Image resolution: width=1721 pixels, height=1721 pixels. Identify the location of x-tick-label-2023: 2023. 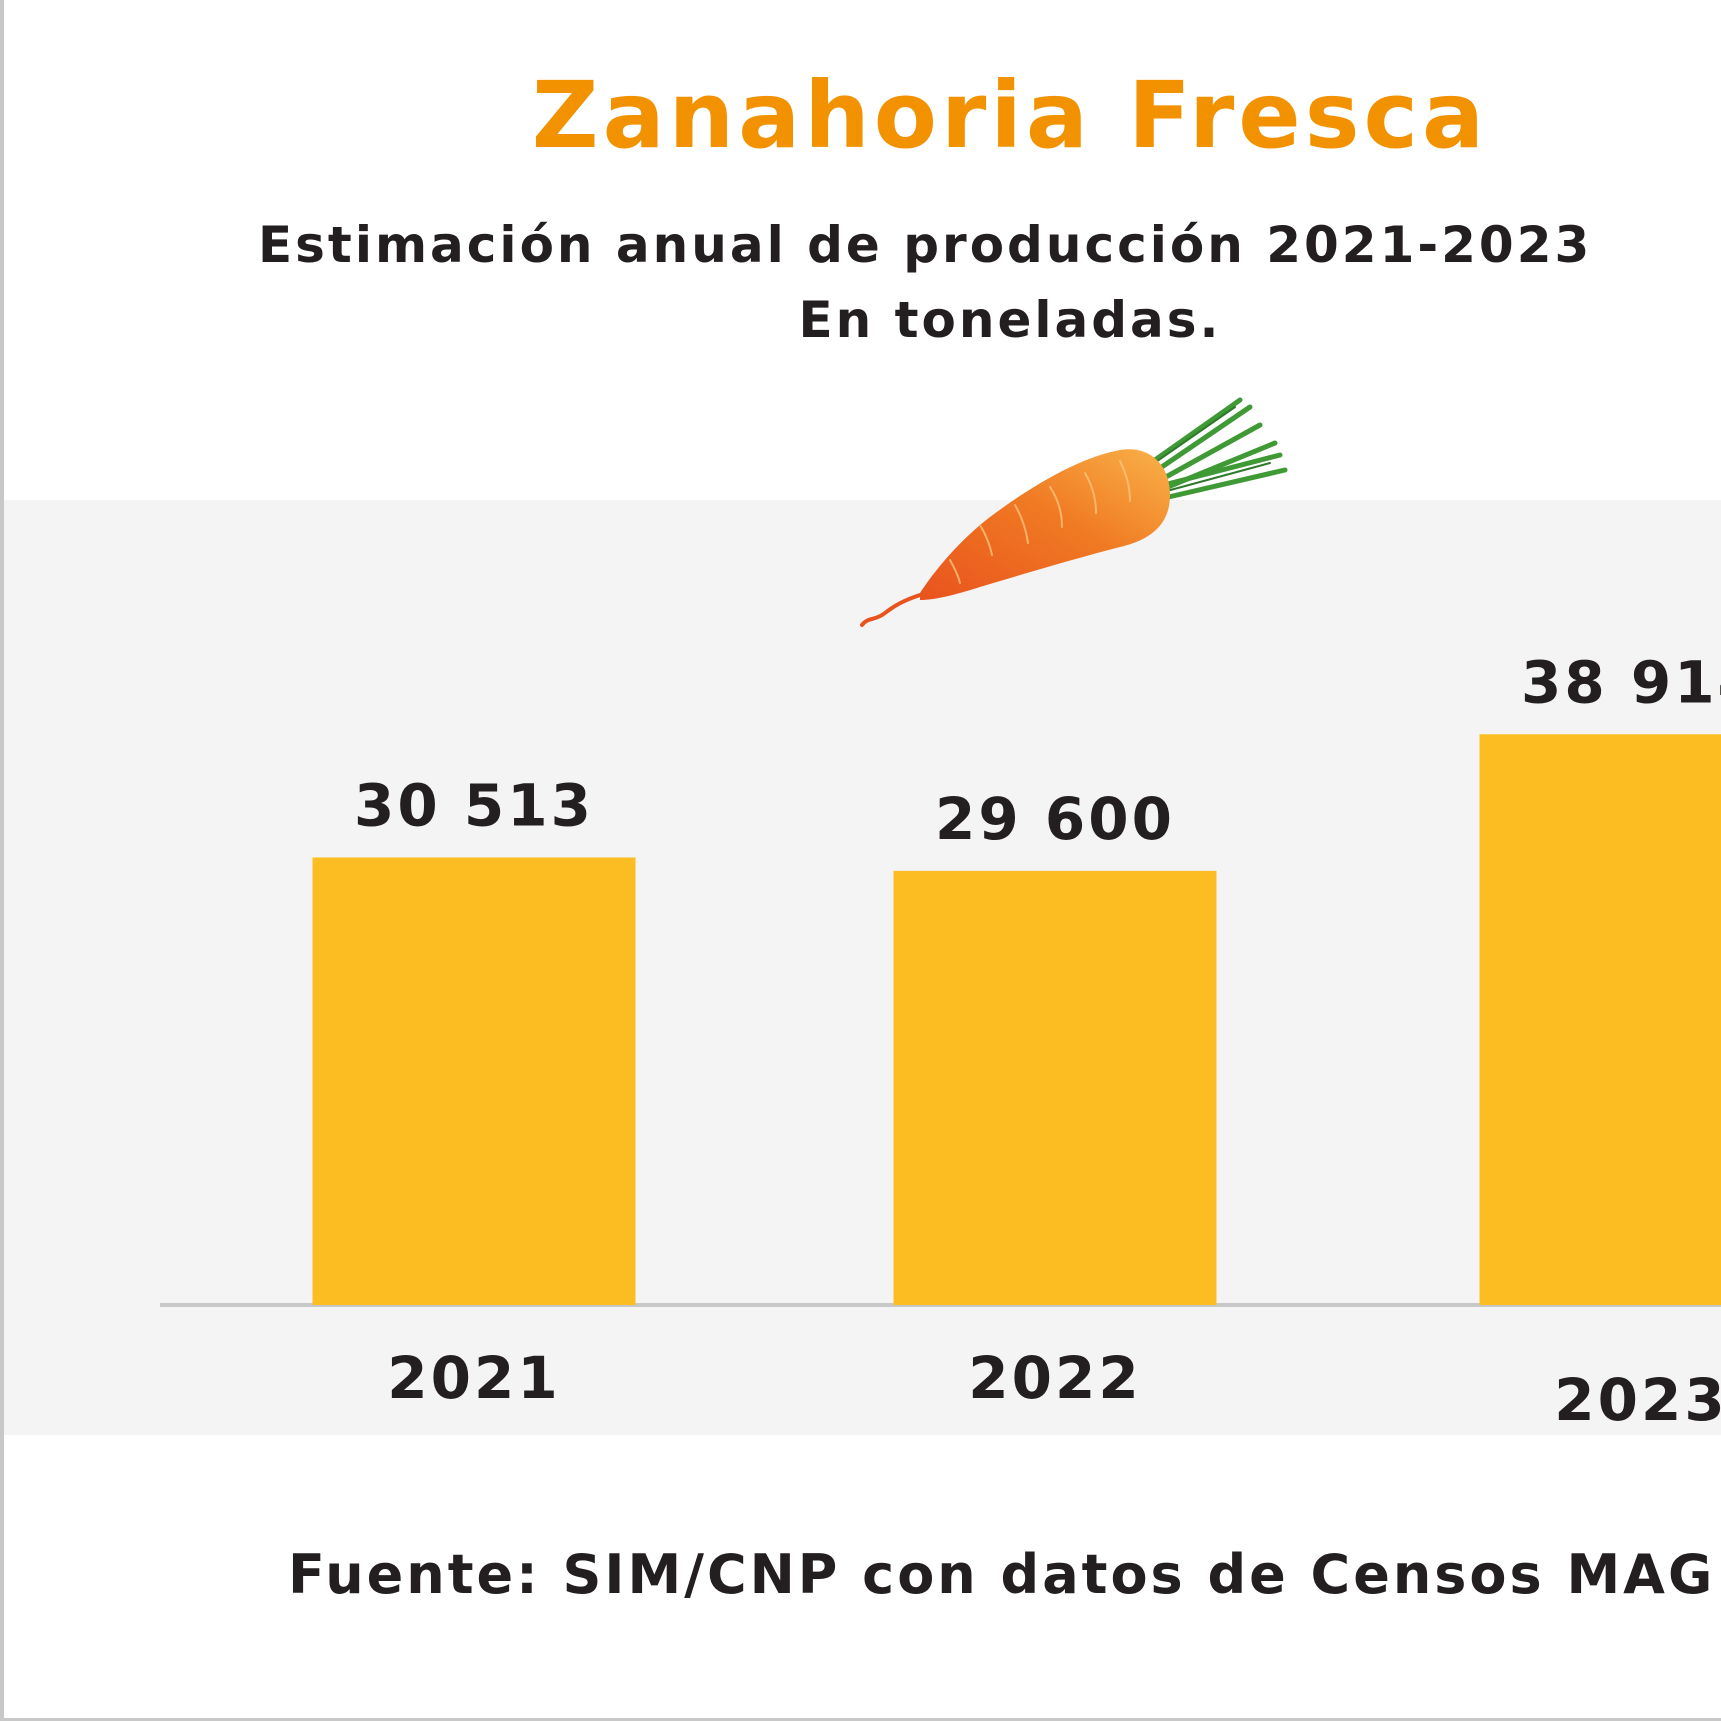
(1637, 1400).